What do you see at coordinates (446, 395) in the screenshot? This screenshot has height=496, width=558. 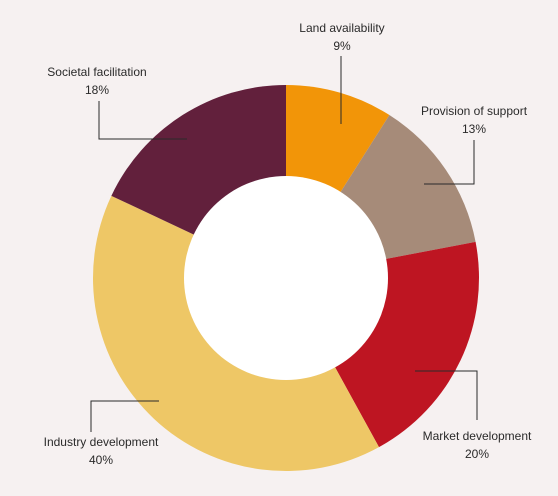 I see `leader-market-development` at bounding box center [446, 395].